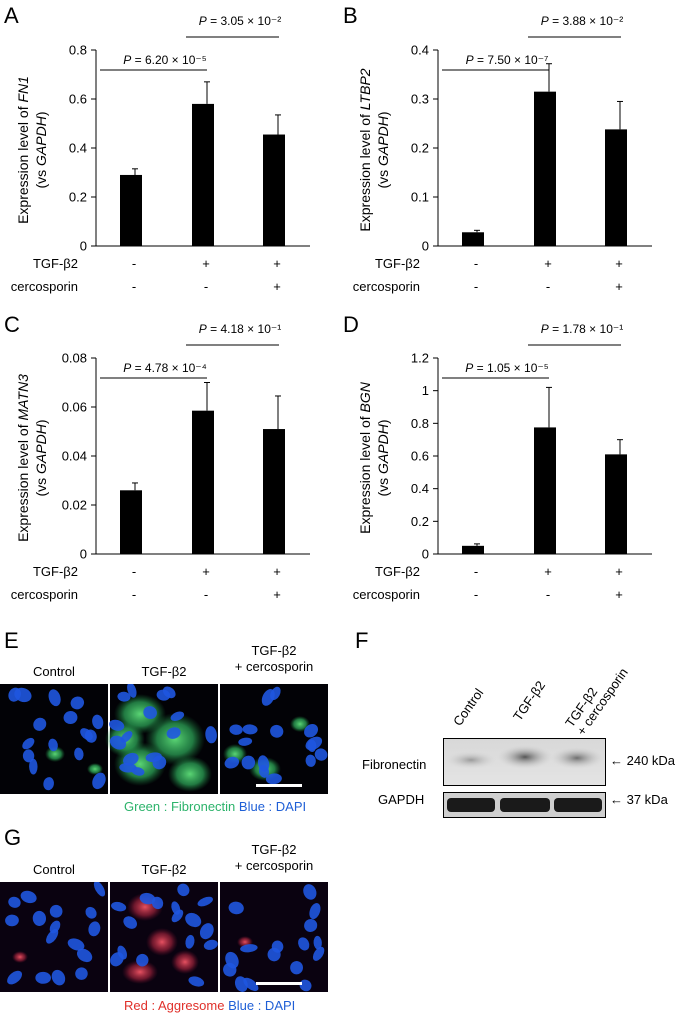  What do you see at coordinates (578, 805) in the screenshot?
I see `wb-band-gapdh-tgf-cerco` at bounding box center [578, 805].